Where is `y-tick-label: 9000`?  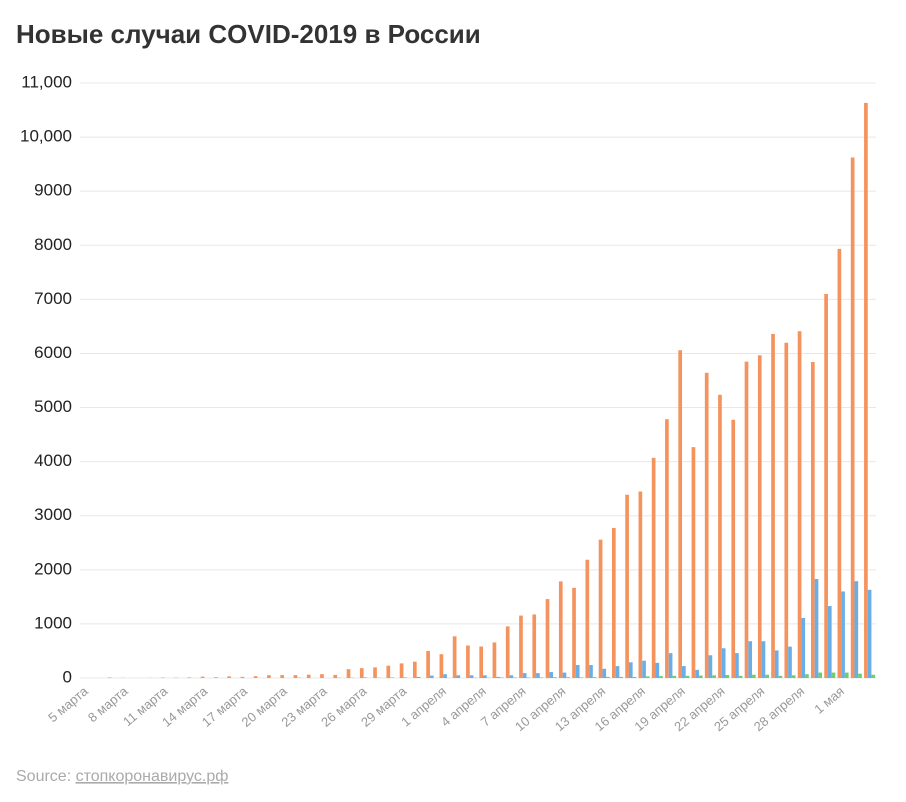
y-tick-label: 9000 is located at coordinates (53, 190).